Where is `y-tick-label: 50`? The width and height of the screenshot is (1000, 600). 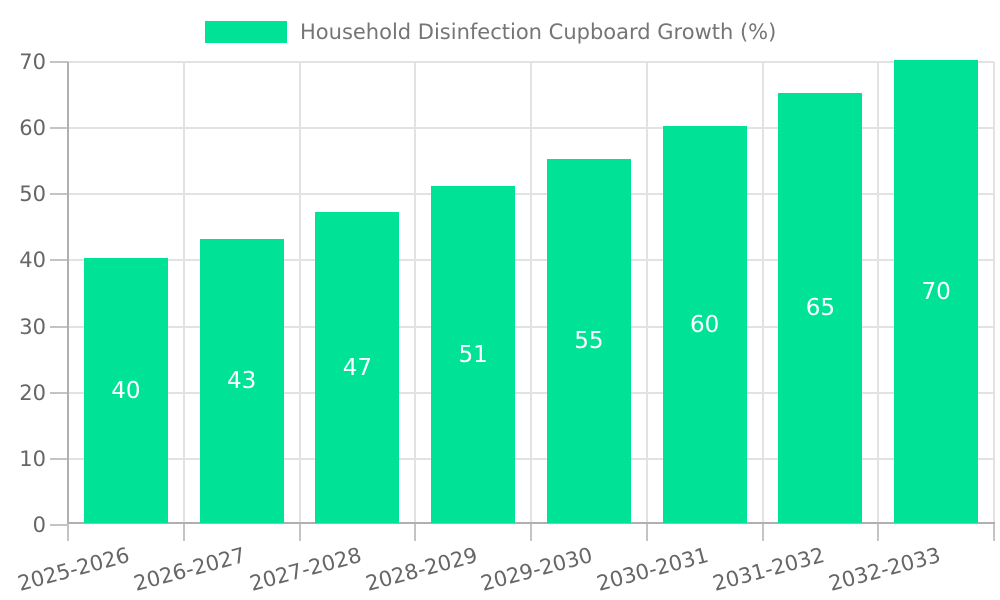 y-tick-label: 50 is located at coordinates (32, 194).